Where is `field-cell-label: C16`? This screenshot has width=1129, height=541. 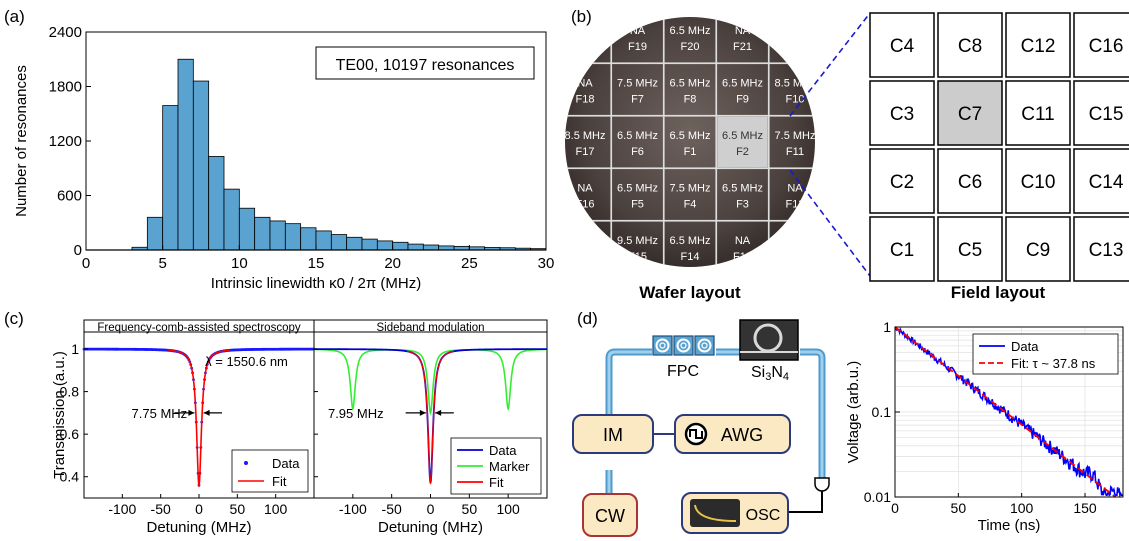
field-cell-label: C16 is located at coordinates (1106, 46).